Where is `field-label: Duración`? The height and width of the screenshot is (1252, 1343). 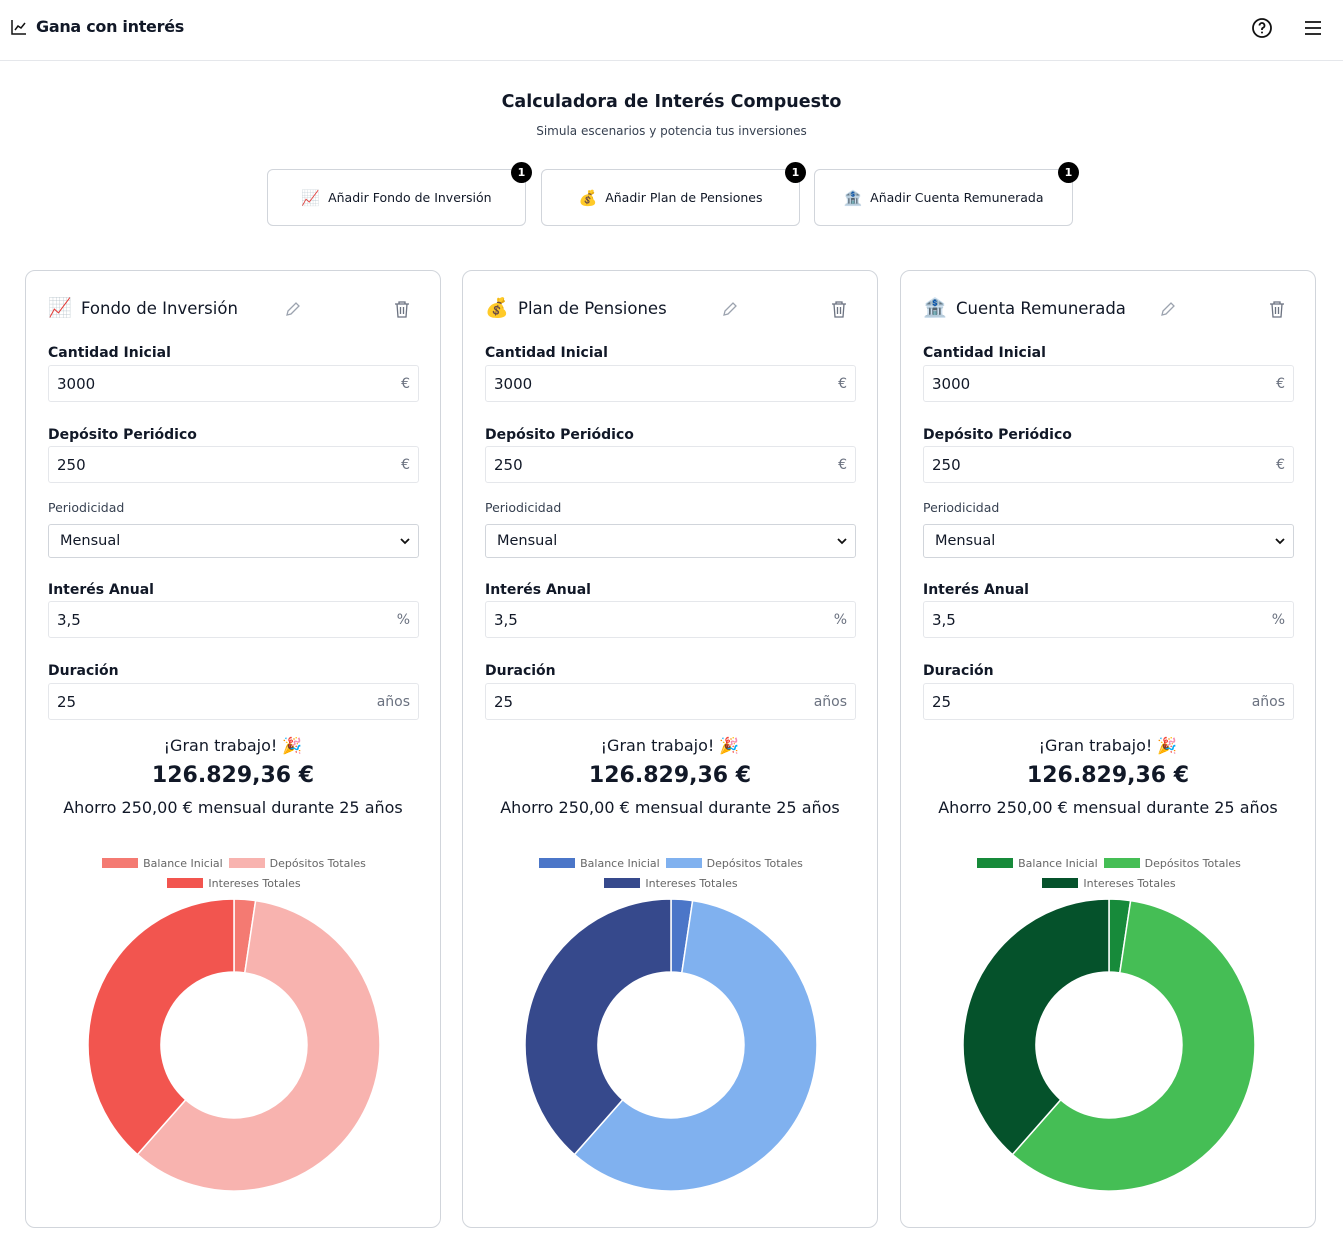 field-label: Duración is located at coordinates (958, 671).